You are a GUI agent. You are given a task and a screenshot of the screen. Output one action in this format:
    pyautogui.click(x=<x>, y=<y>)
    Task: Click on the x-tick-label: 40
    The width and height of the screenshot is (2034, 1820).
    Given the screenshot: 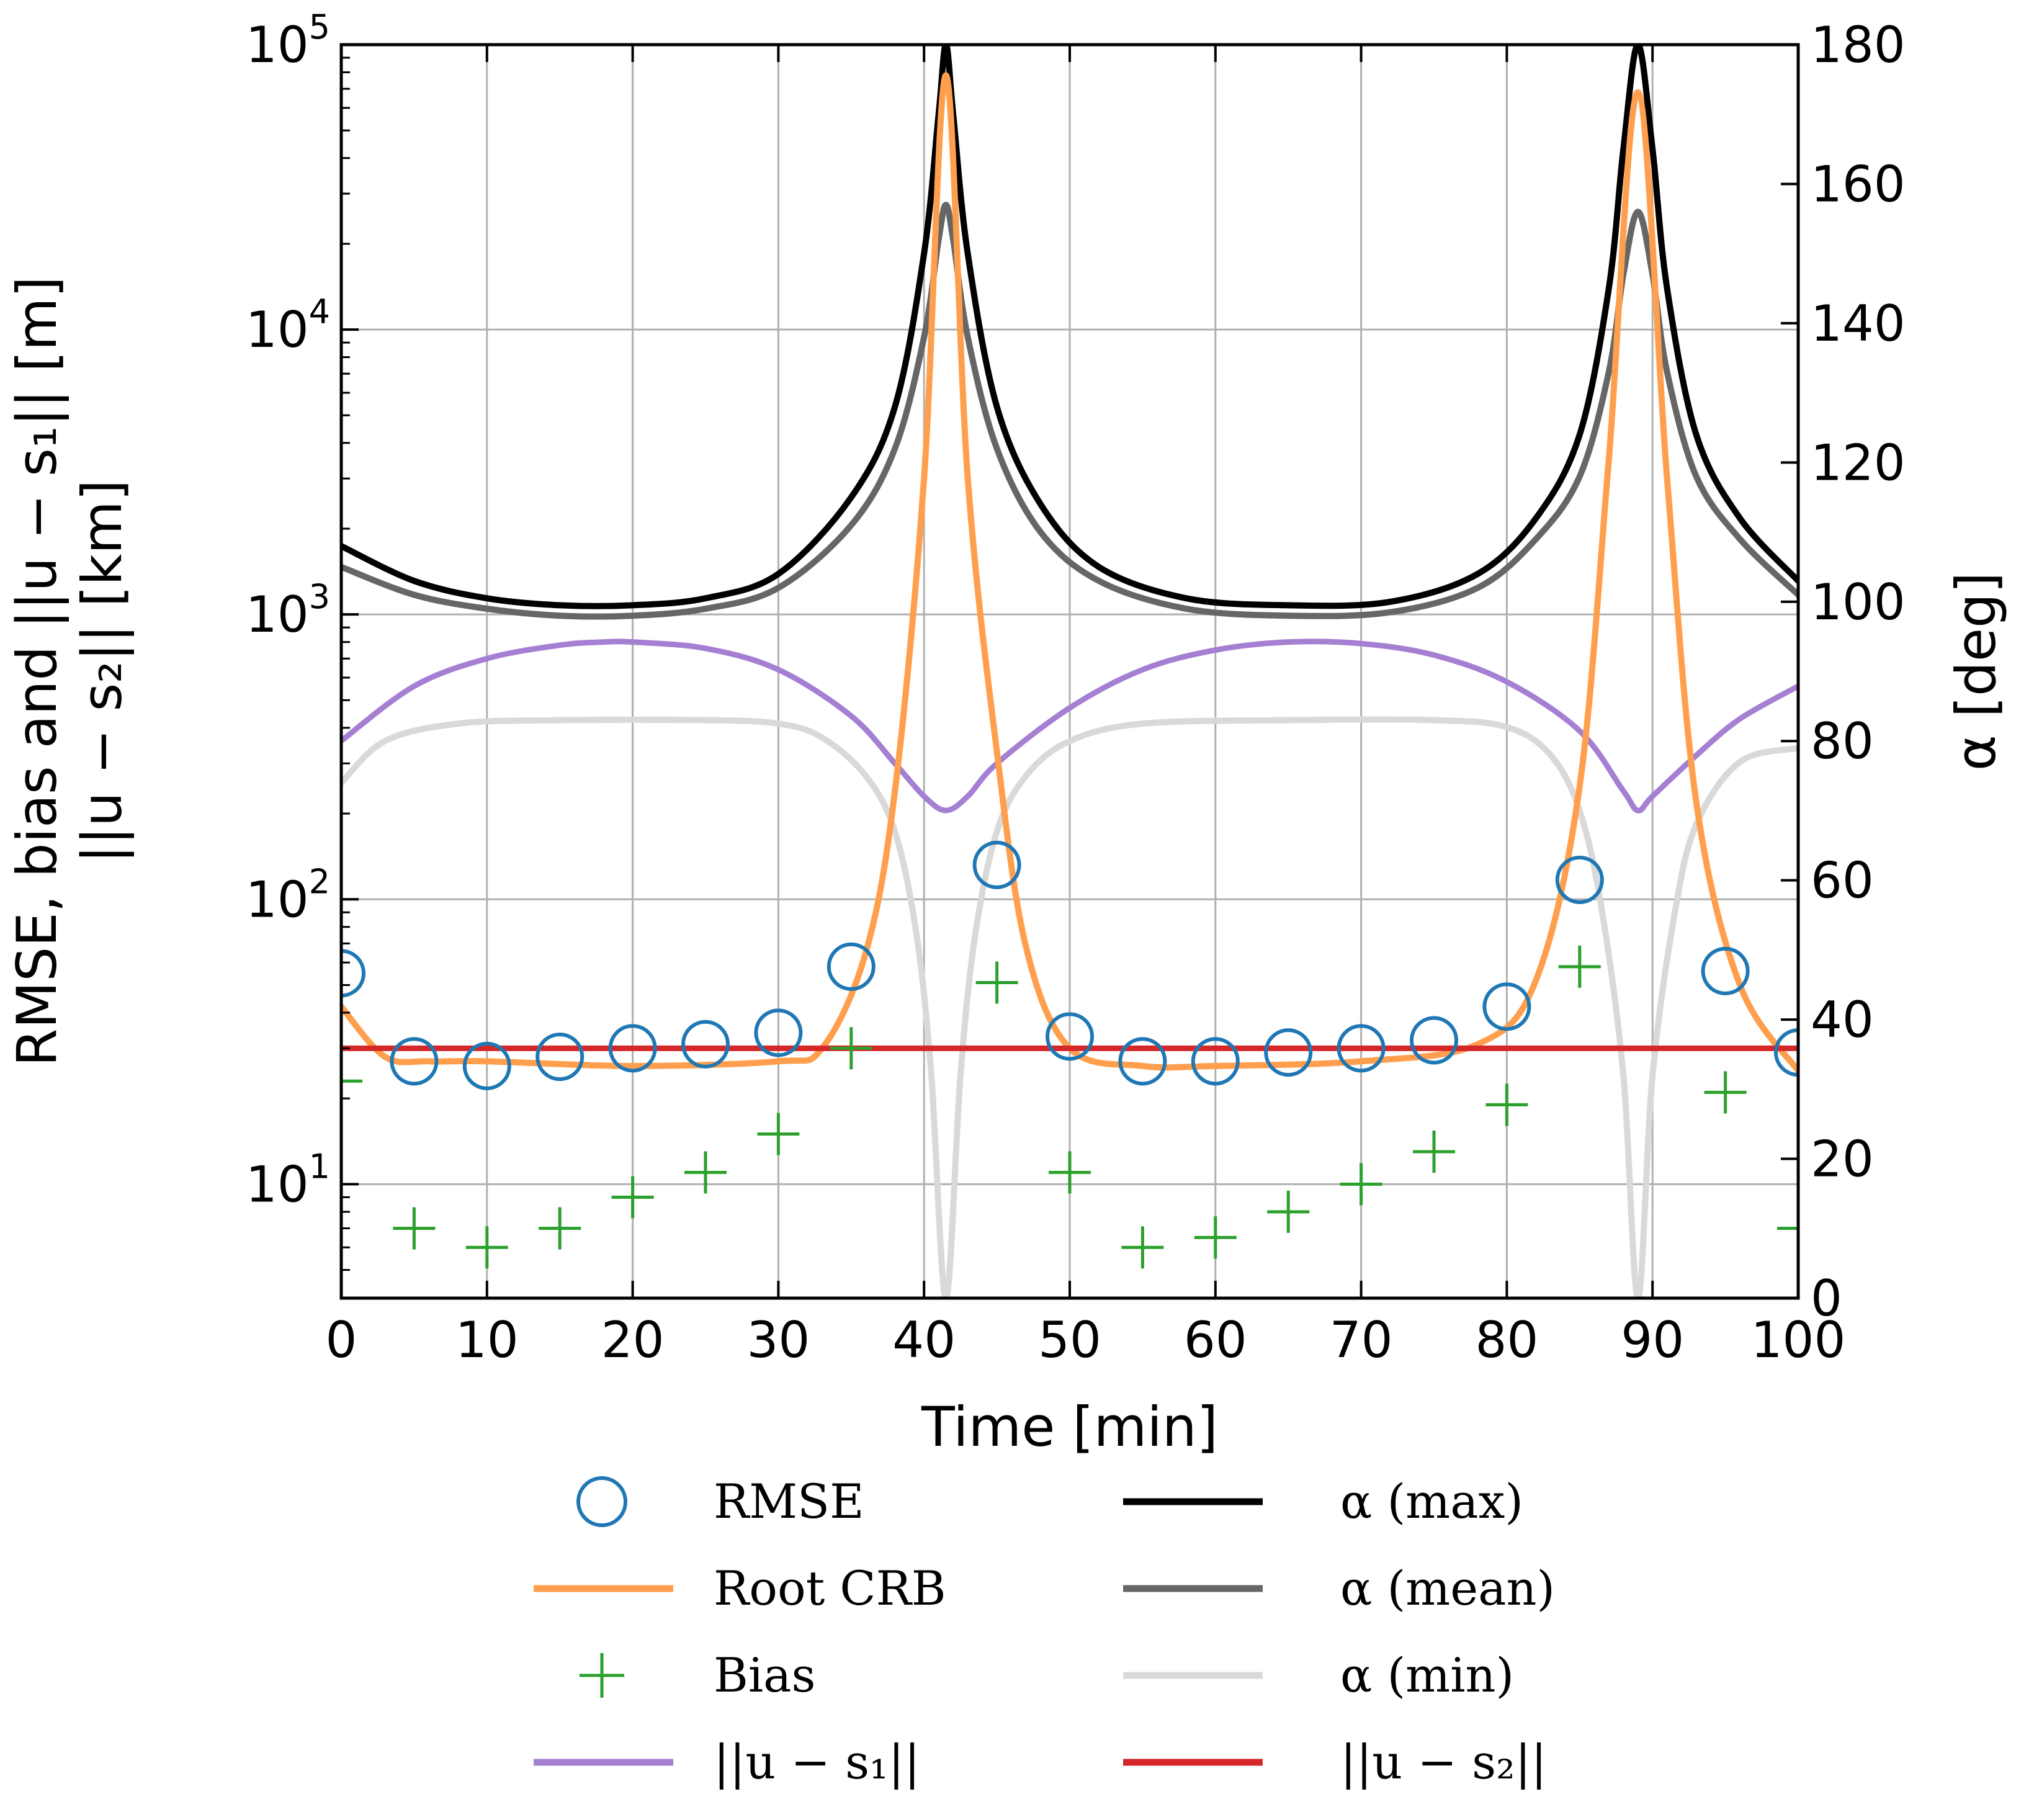 What is the action you would take?
    pyautogui.click(x=924, y=1340)
    